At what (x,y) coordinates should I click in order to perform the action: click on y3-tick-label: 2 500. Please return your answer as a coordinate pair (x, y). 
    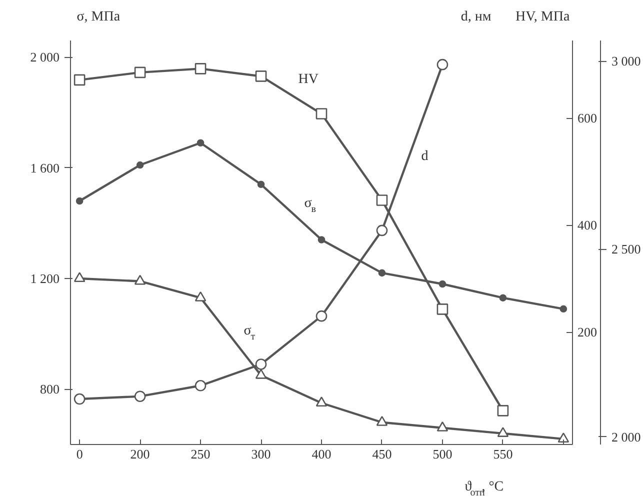
    Looking at the image, I should click on (626, 249).